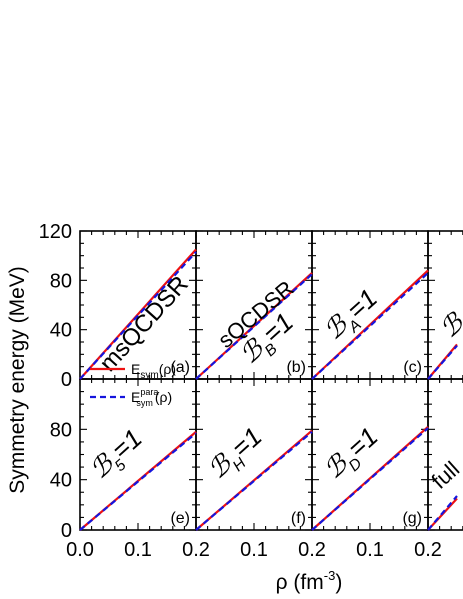 The height and width of the screenshot is (599, 463). What do you see at coordinates (151, 397) in the screenshot?
I see `legend-dashed-label: Epara sym (ρ)` at bounding box center [151, 397].